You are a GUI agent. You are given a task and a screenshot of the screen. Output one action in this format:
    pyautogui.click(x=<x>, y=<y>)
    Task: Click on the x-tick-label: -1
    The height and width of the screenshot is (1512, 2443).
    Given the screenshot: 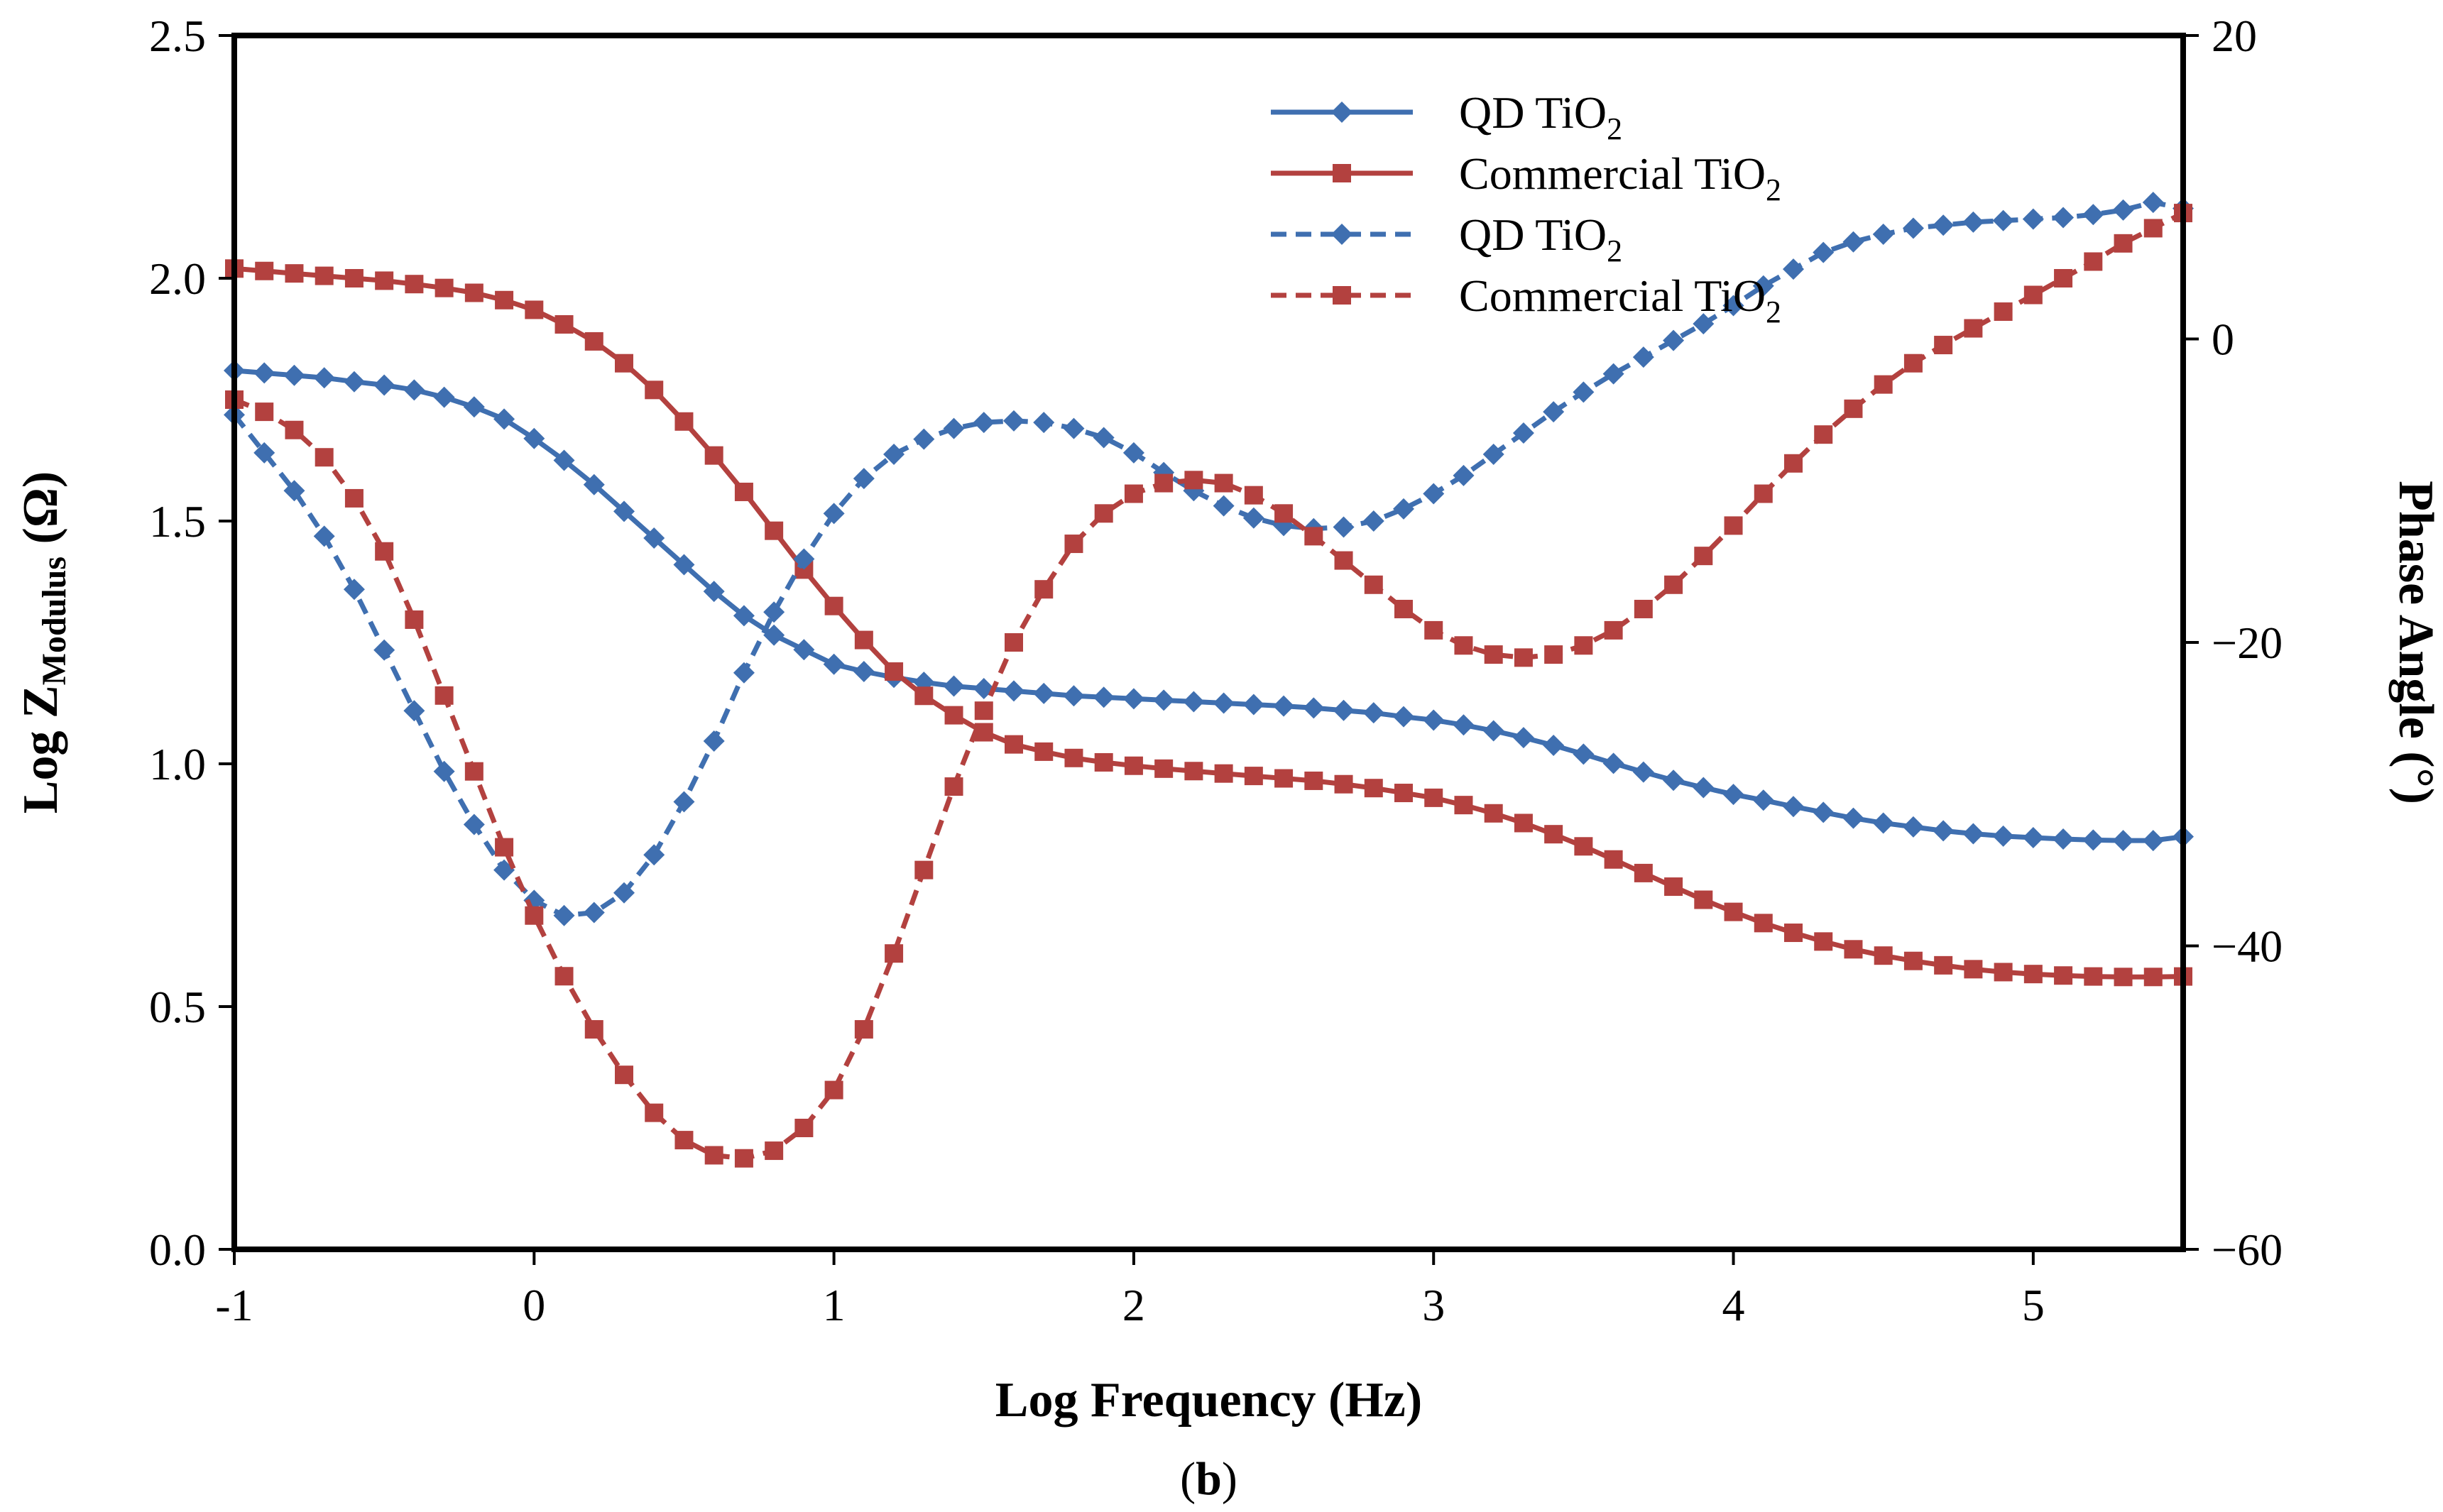 What is the action you would take?
    pyautogui.click(x=234, y=1305)
    